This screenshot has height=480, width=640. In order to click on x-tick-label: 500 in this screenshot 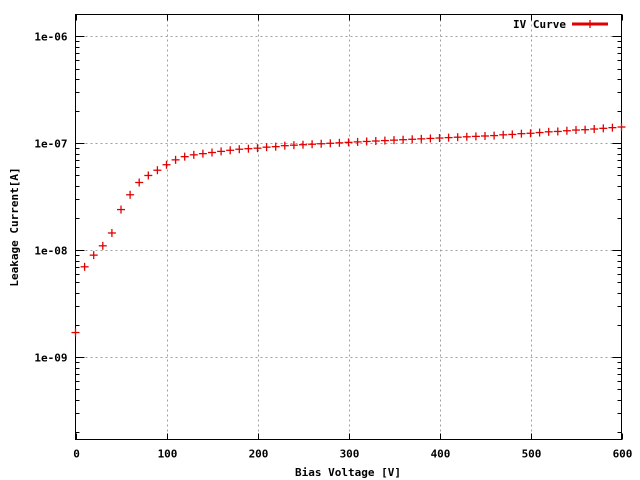, I will do `click(532, 454)`.